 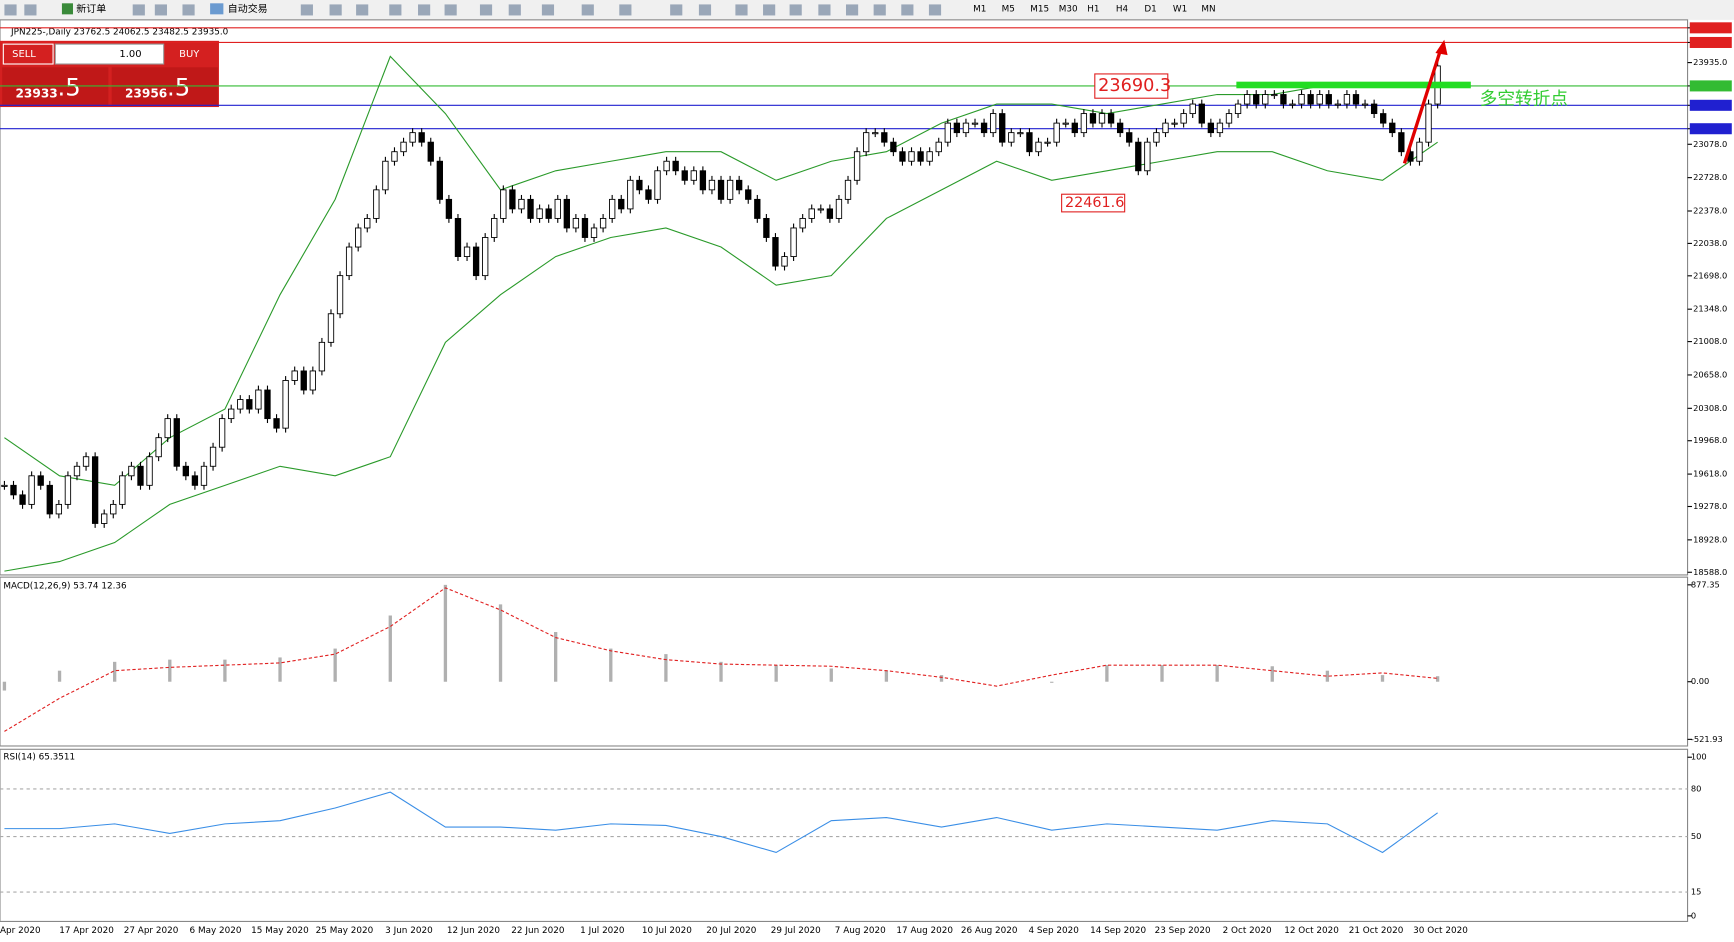 I want to click on y-tick-label: 22378.0, so click(x=1710, y=211).